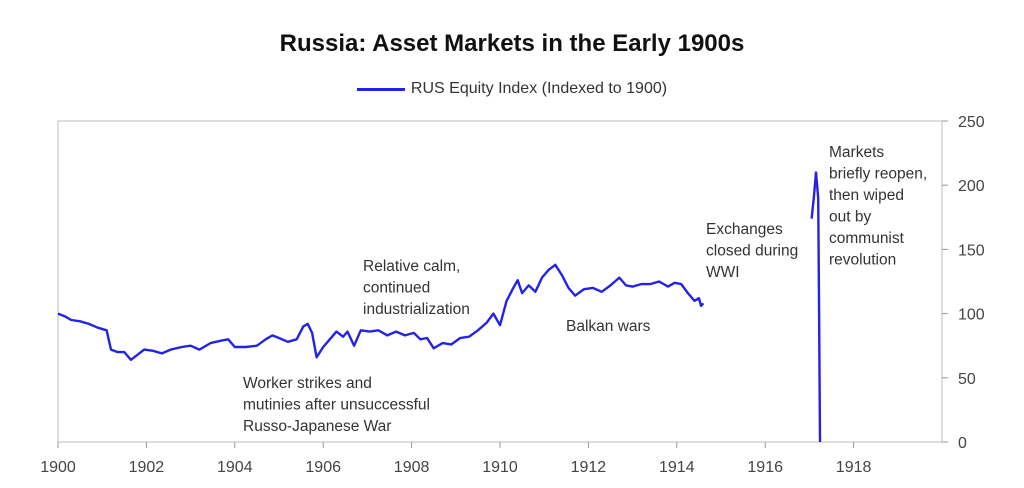 This screenshot has width=1024, height=488. What do you see at coordinates (878, 174) in the screenshot?
I see `annotation-line: briefly reopen,` at bounding box center [878, 174].